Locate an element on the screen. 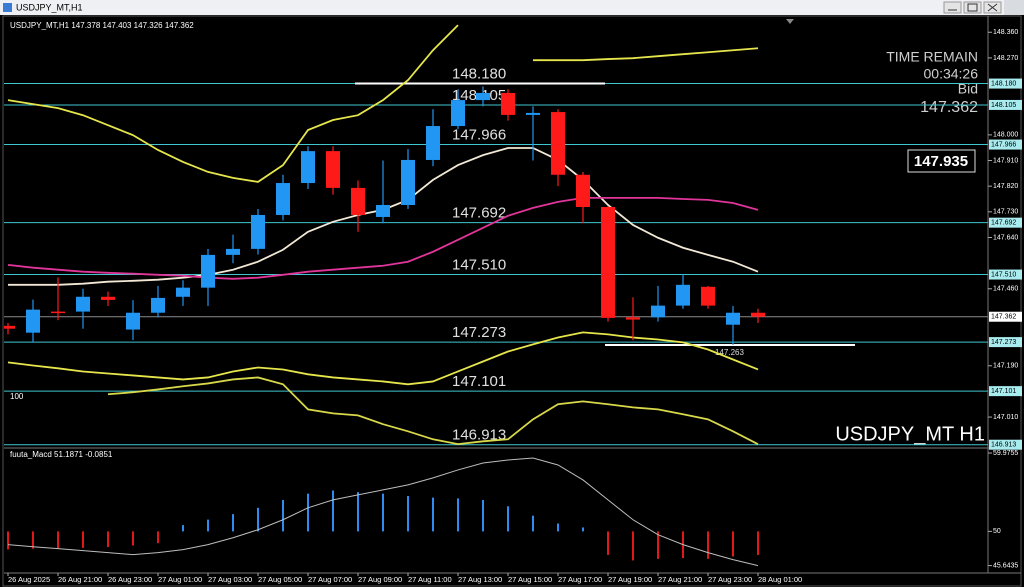  price-box is located at coordinates (941, 161).